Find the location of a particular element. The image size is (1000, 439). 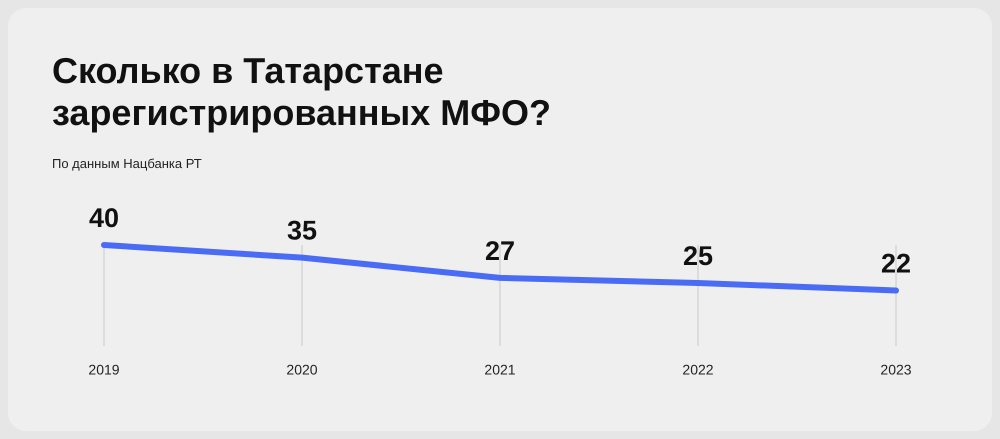

x-tick-label: 2019 is located at coordinates (104, 369).